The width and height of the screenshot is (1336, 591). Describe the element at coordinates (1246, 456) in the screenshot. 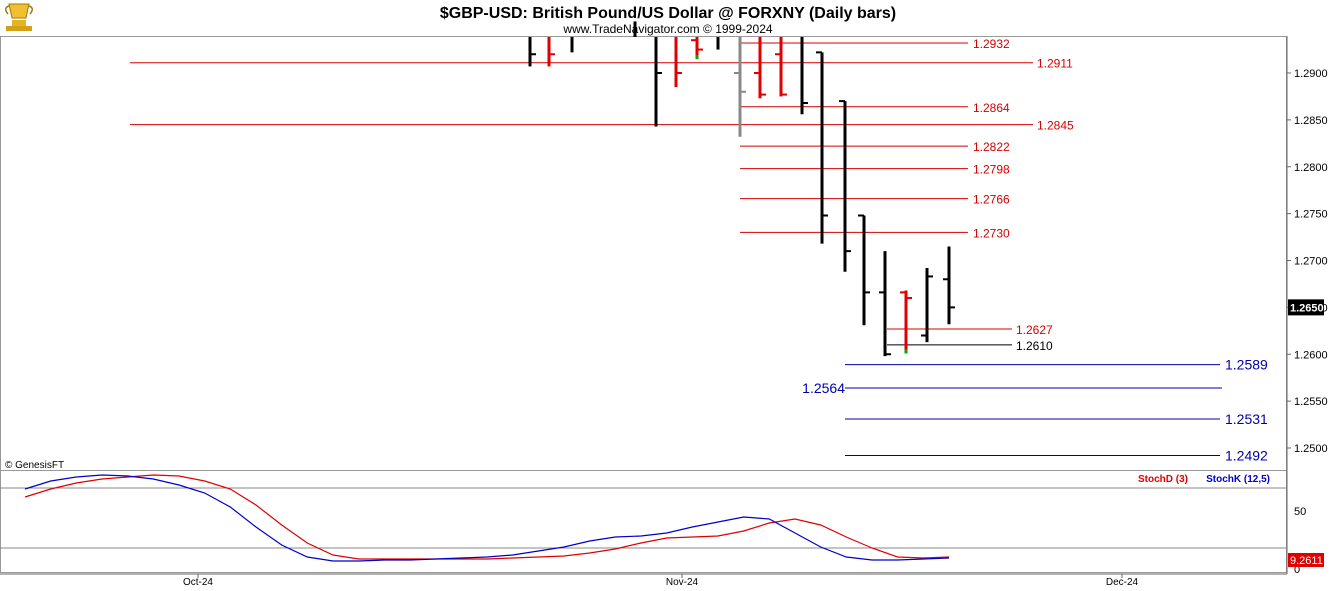

I see `level-label: 1.2492` at that location.